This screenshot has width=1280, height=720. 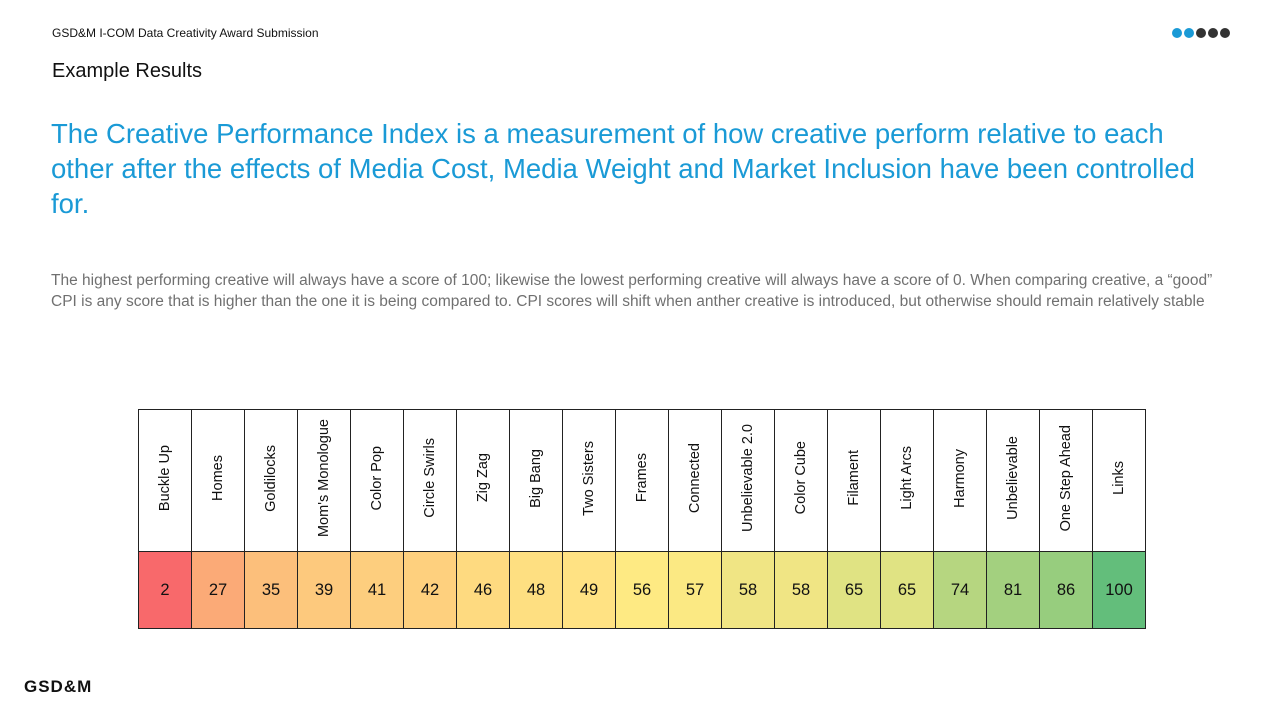 I want to click on cpi-score-cell: 48, so click(x=536, y=590).